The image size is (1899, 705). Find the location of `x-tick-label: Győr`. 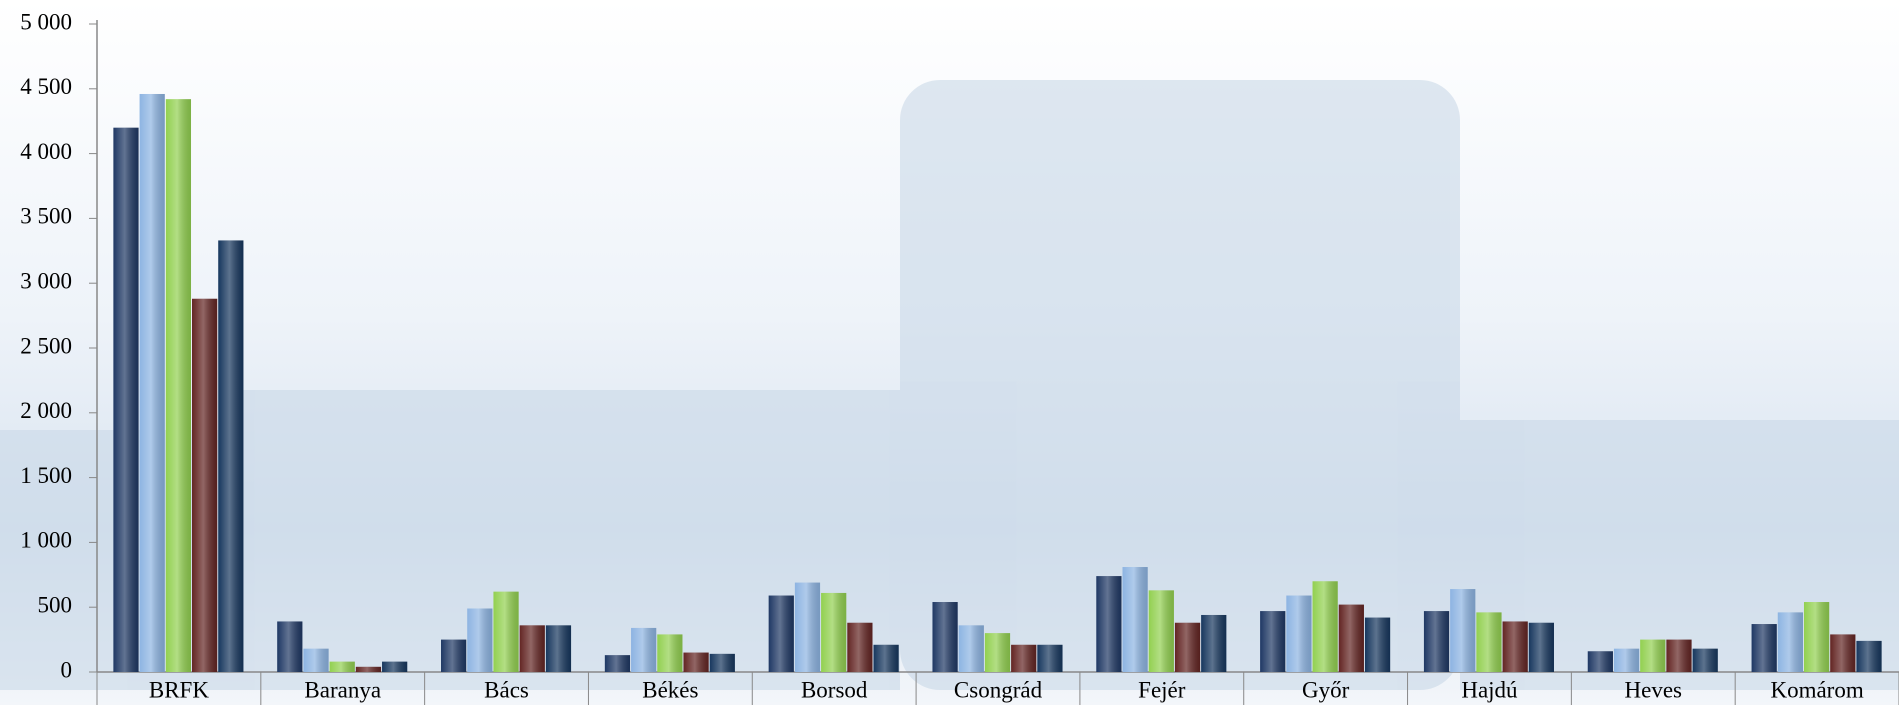

x-tick-label: Győr is located at coordinates (1326, 689).